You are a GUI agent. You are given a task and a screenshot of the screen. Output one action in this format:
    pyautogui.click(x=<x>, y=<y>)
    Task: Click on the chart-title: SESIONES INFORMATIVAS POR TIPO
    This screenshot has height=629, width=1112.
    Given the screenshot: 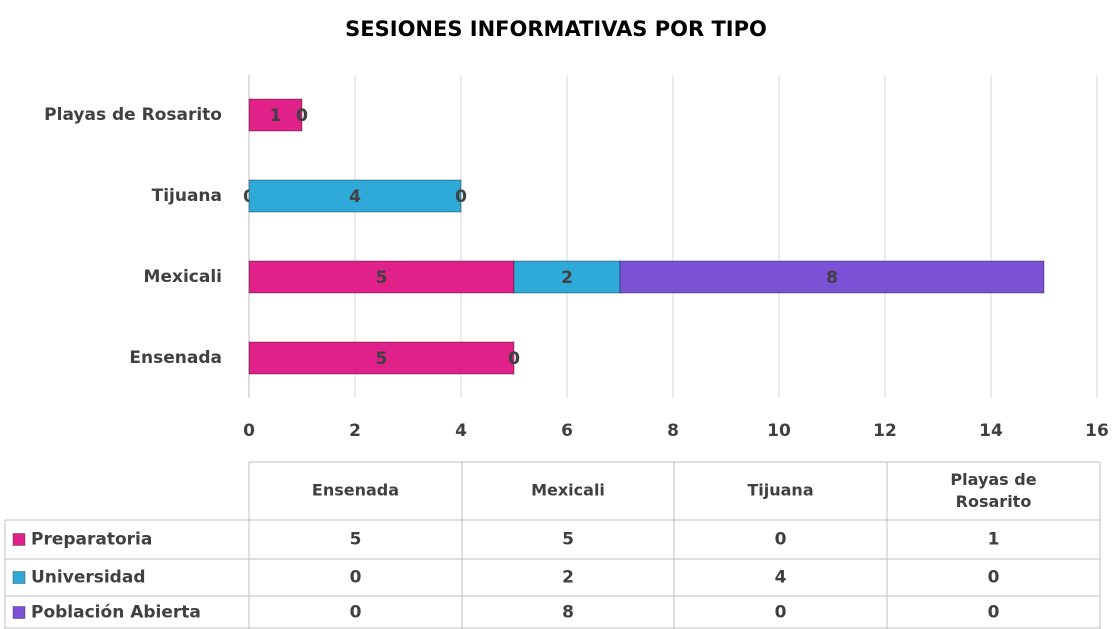 What is the action you would take?
    pyautogui.click(x=556, y=29)
    